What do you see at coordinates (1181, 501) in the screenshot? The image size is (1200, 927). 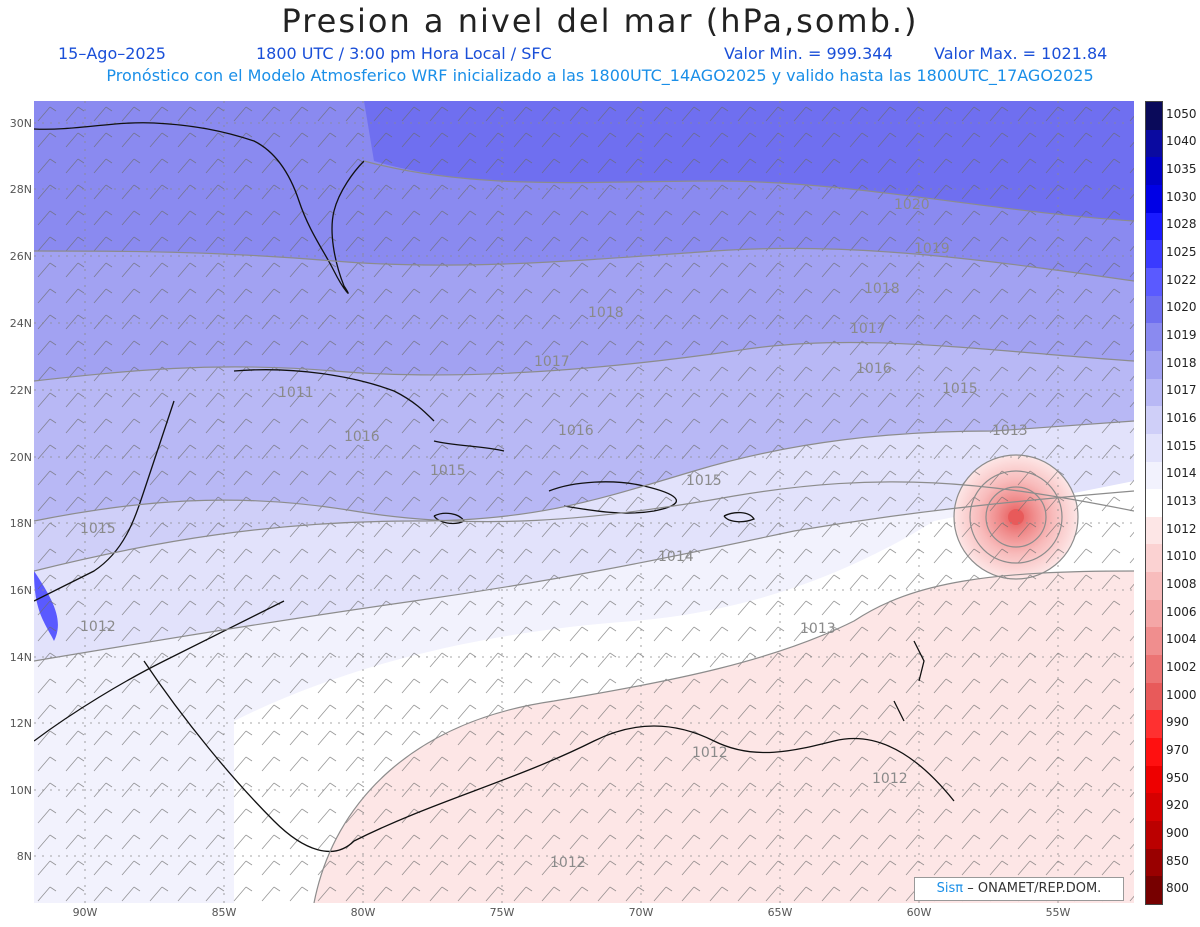 I see `colorbar-label: 1013` at bounding box center [1181, 501].